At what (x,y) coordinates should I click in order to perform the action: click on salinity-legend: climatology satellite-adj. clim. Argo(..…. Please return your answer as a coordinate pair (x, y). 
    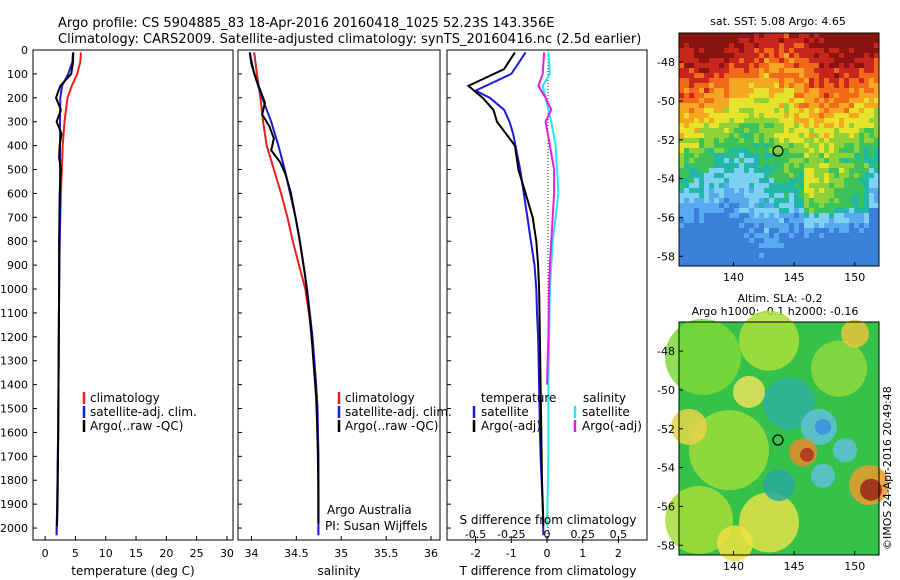
    Looking at the image, I should click on (394, 412).